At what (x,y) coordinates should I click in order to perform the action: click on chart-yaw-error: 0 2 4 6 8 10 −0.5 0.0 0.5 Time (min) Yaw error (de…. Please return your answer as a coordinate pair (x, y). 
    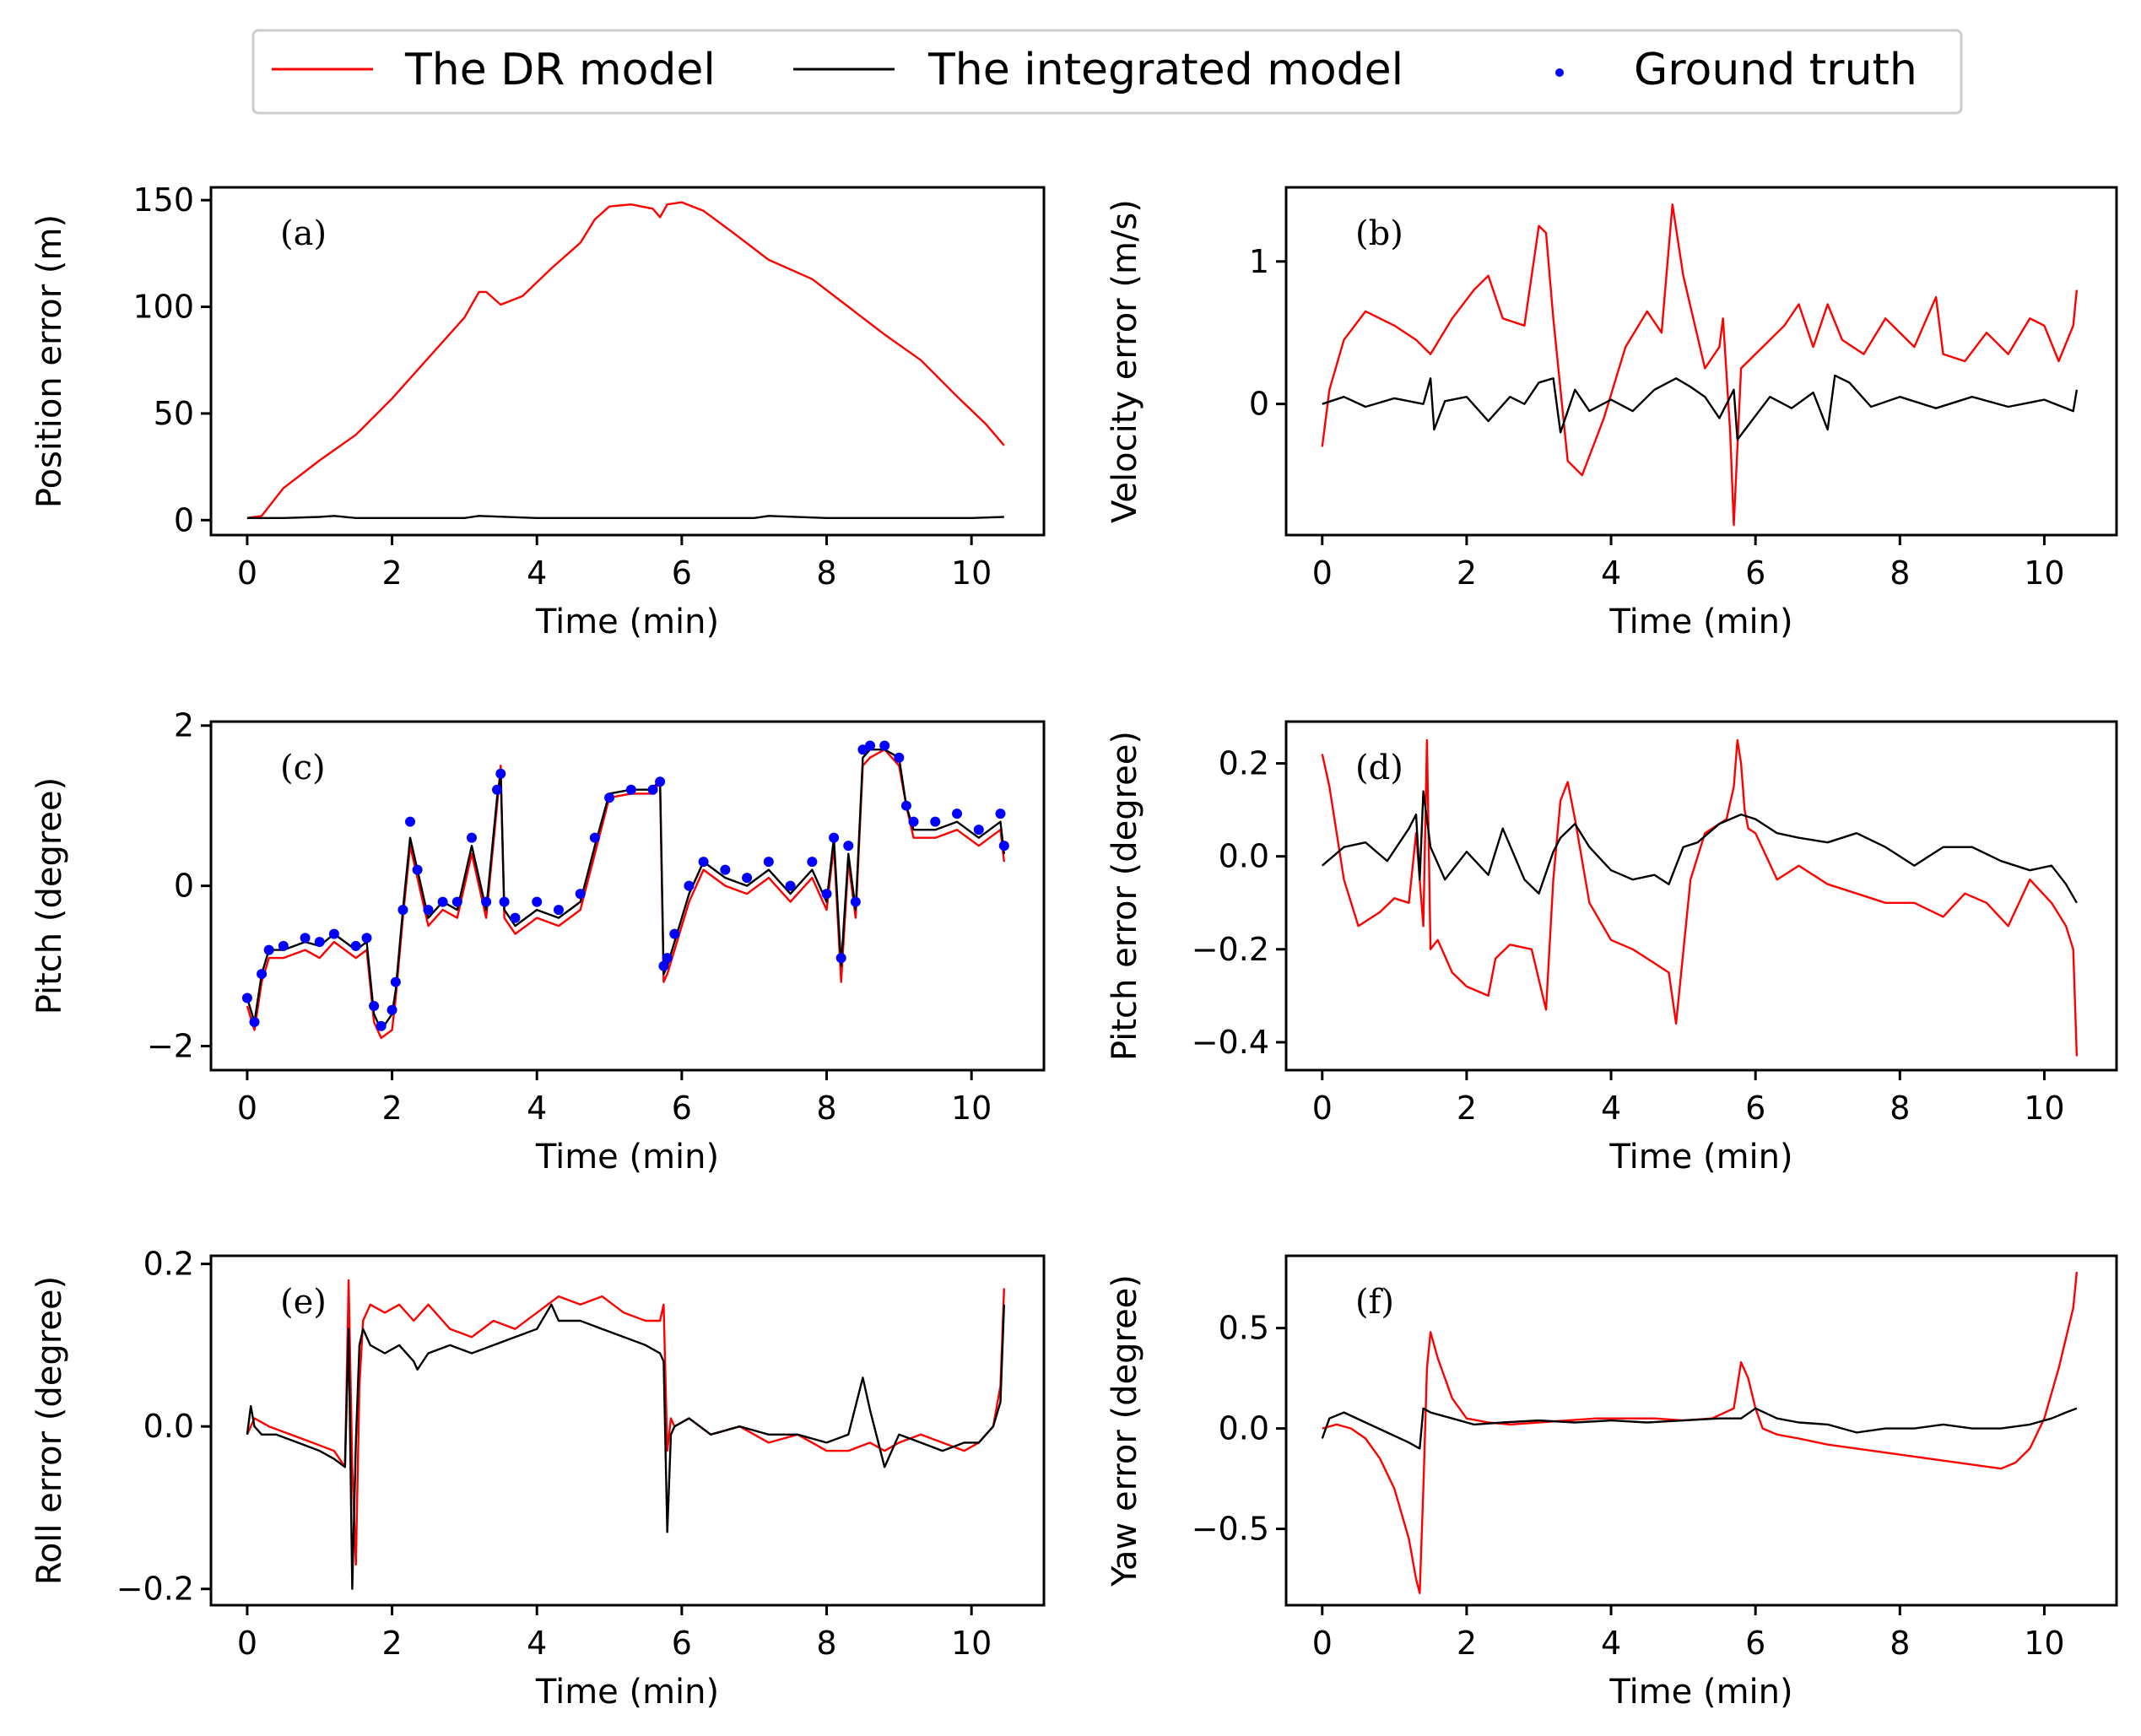
    Looking at the image, I should click on (1612, 1483).